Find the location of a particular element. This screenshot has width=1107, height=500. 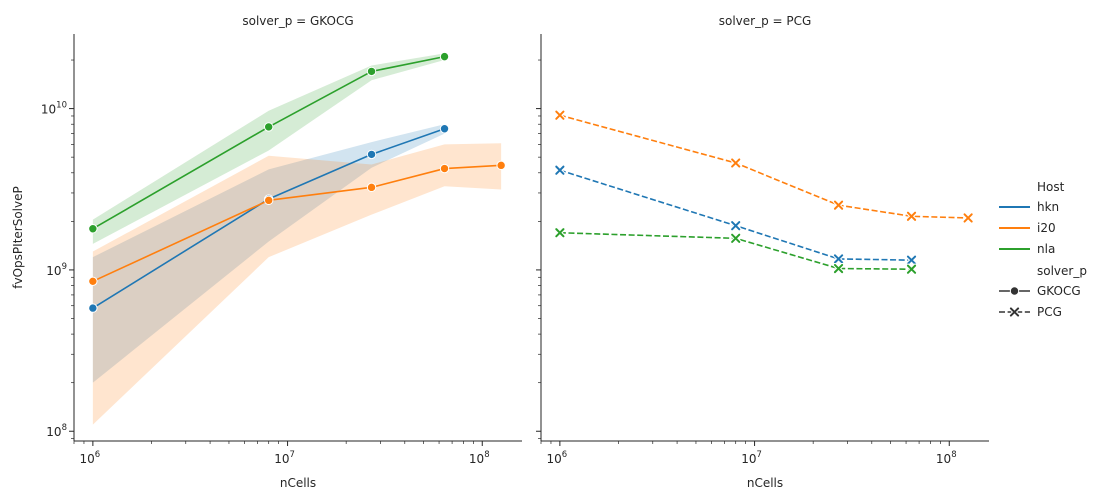

legend-marker-PCG-stroke is located at coordinates (1014, 312).